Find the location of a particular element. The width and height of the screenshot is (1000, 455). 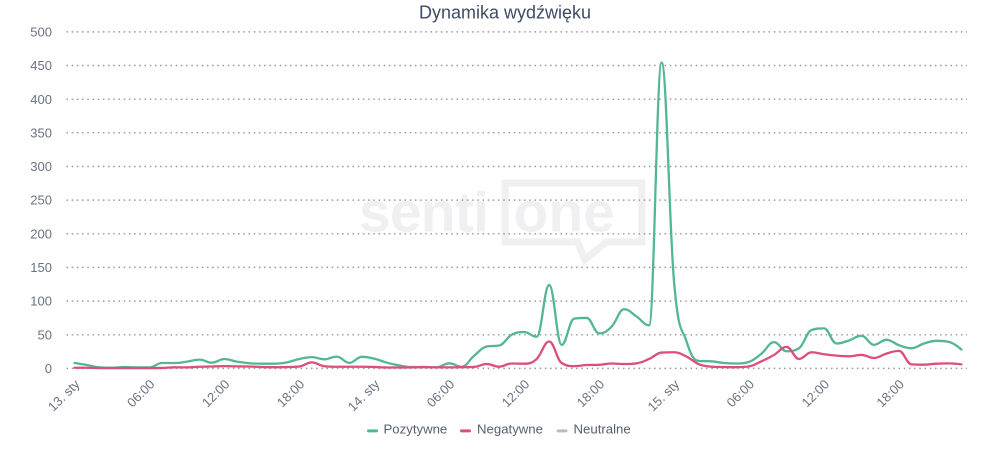

svg-text: Neutralne is located at coordinates (602, 429).